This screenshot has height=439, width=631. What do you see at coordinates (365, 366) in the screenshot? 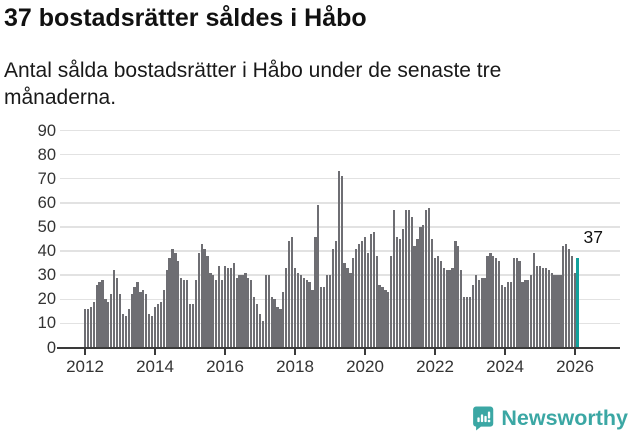
I see `x-tick-label: 2020` at bounding box center [365, 366].